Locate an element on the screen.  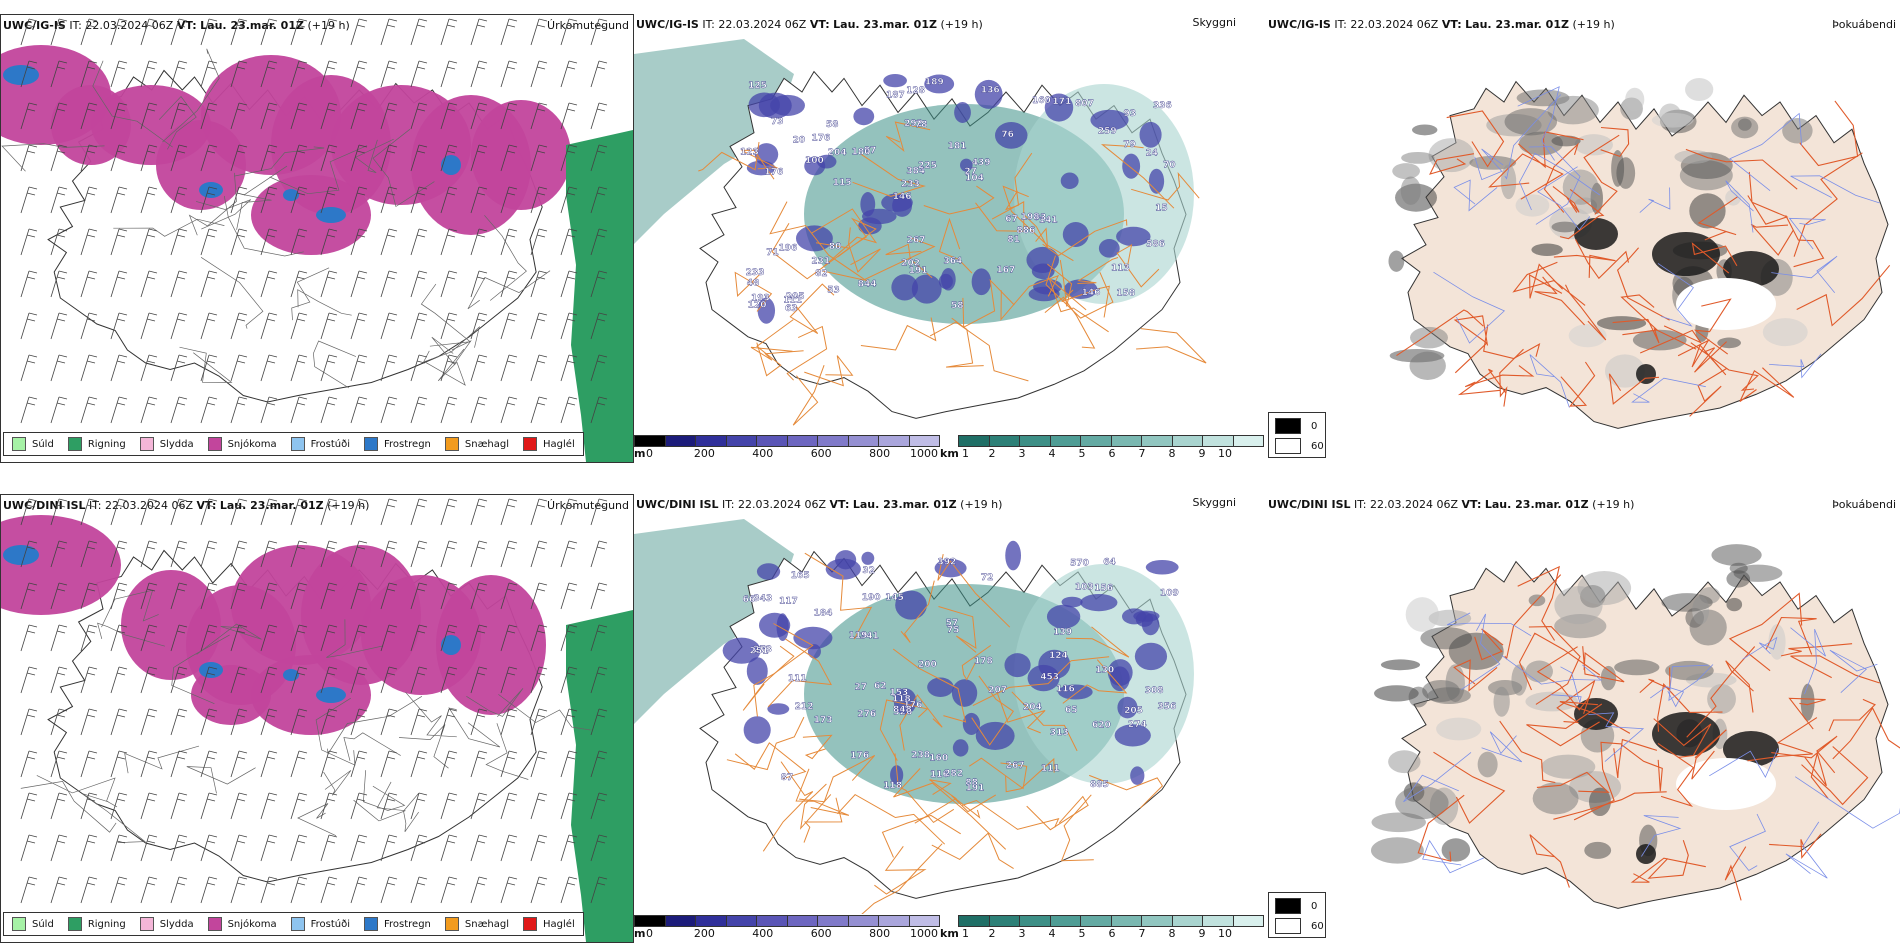
snow-depth-label: 167 is located at coordinates (1005, 271).